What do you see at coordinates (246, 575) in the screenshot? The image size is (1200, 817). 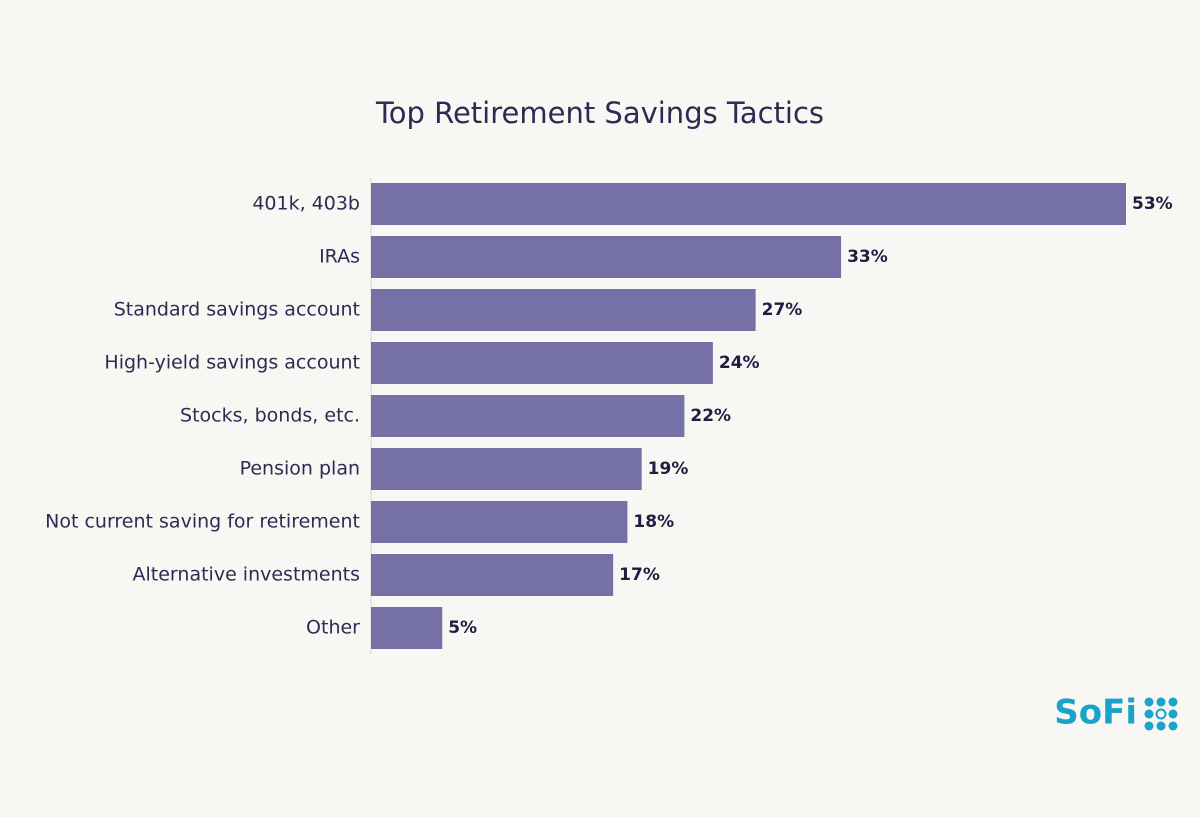 I see `y-tick-label: Alternative investments` at bounding box center [246, 575].